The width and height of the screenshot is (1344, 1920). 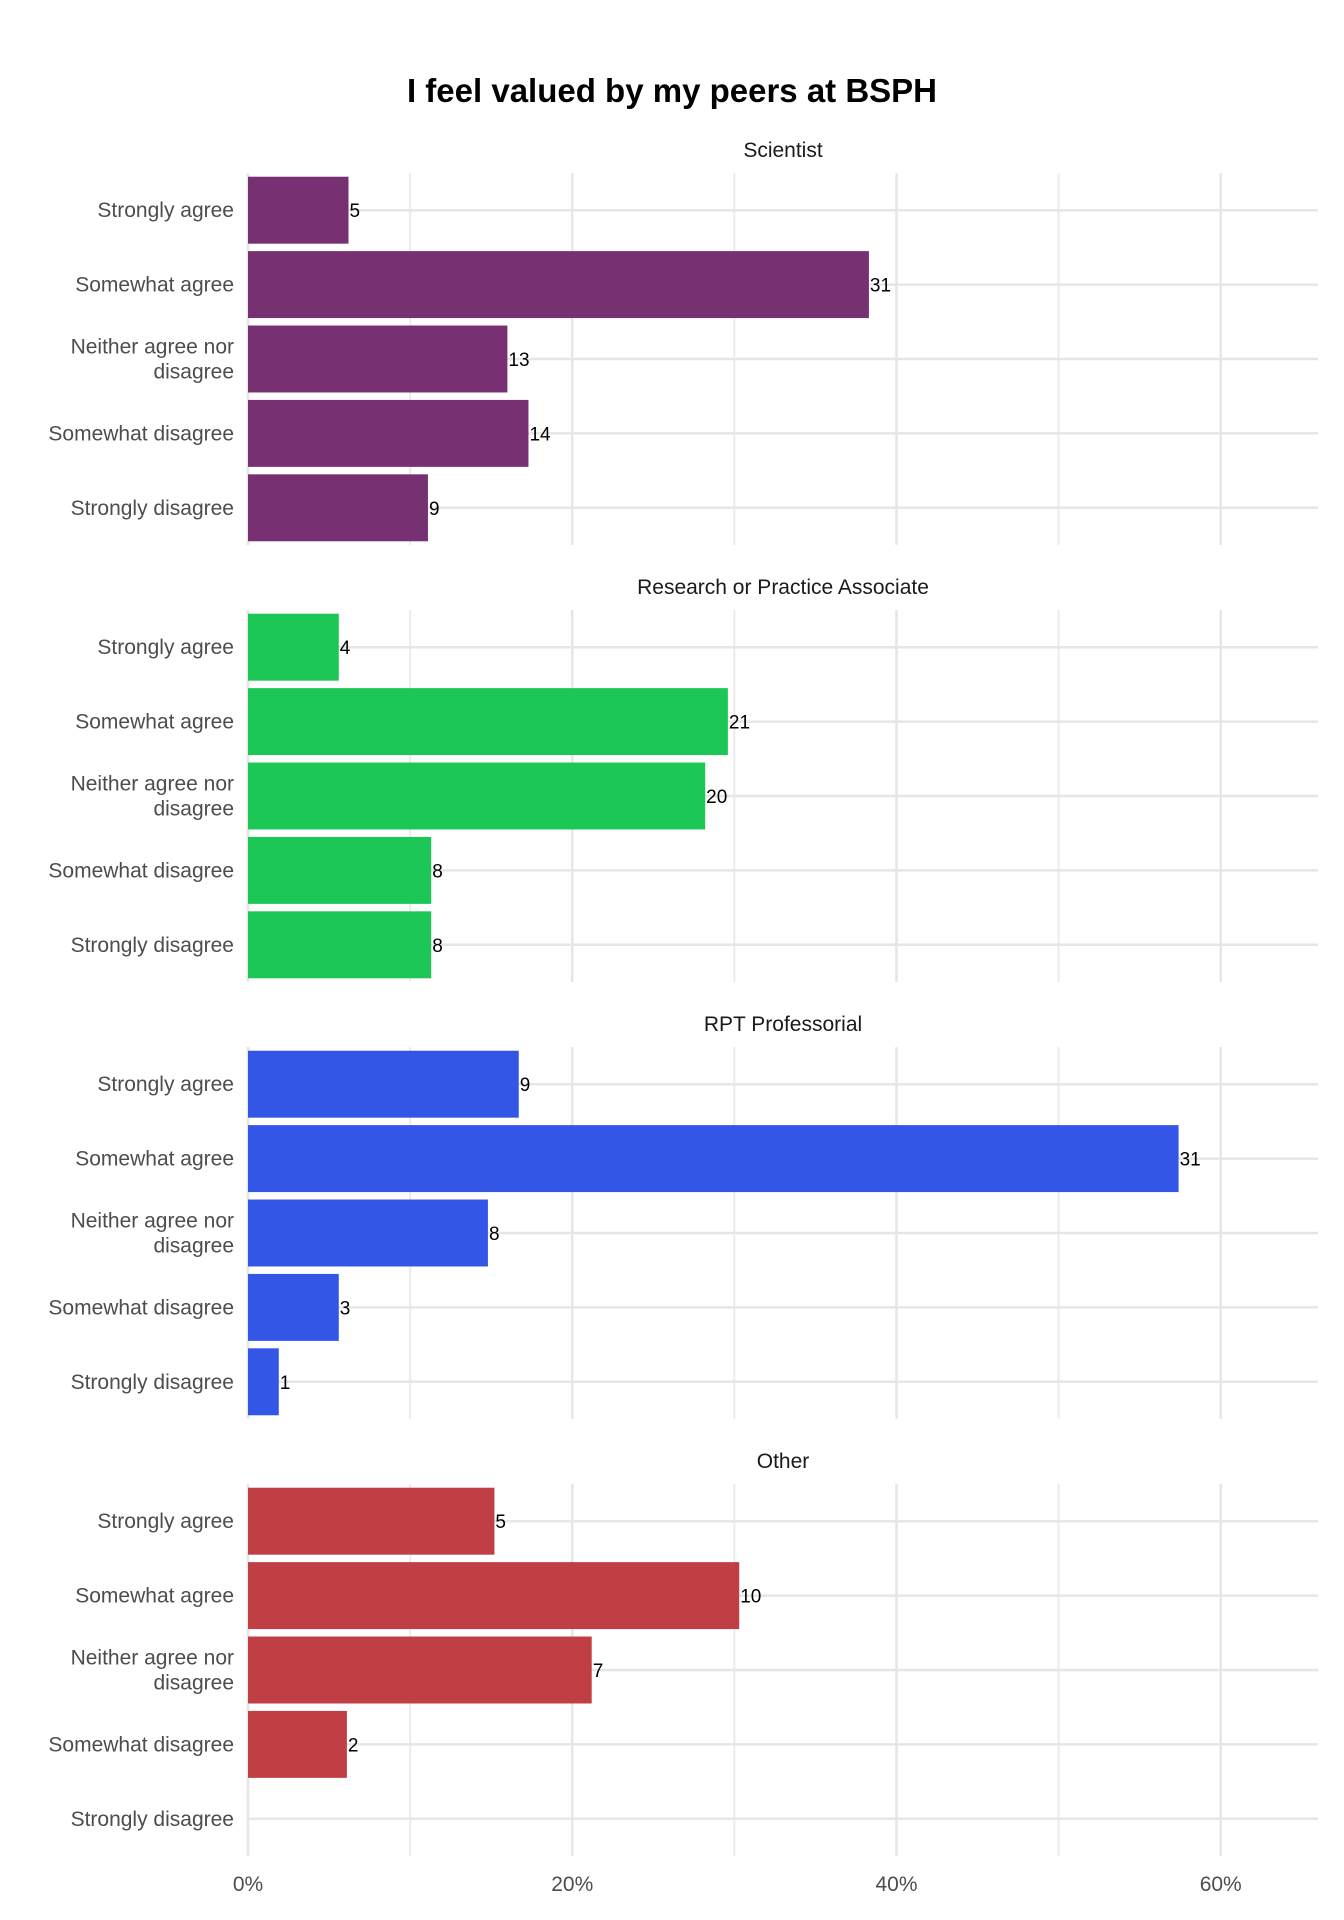 What do you see at coordinates (783, 587) in the screenshot?
I see `panel-title: Research or Practice Associate` at bounding box center [783, 587].